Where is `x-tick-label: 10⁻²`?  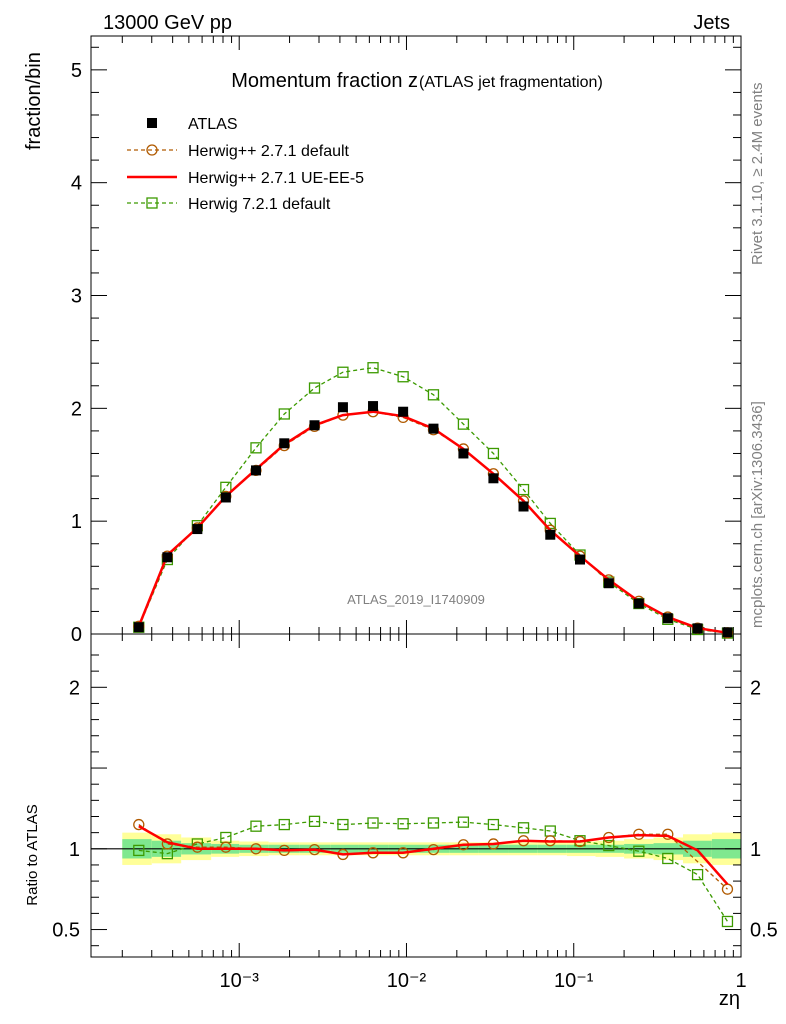
x-tick-label: 10⁻² is located at coordinates (407, 981).